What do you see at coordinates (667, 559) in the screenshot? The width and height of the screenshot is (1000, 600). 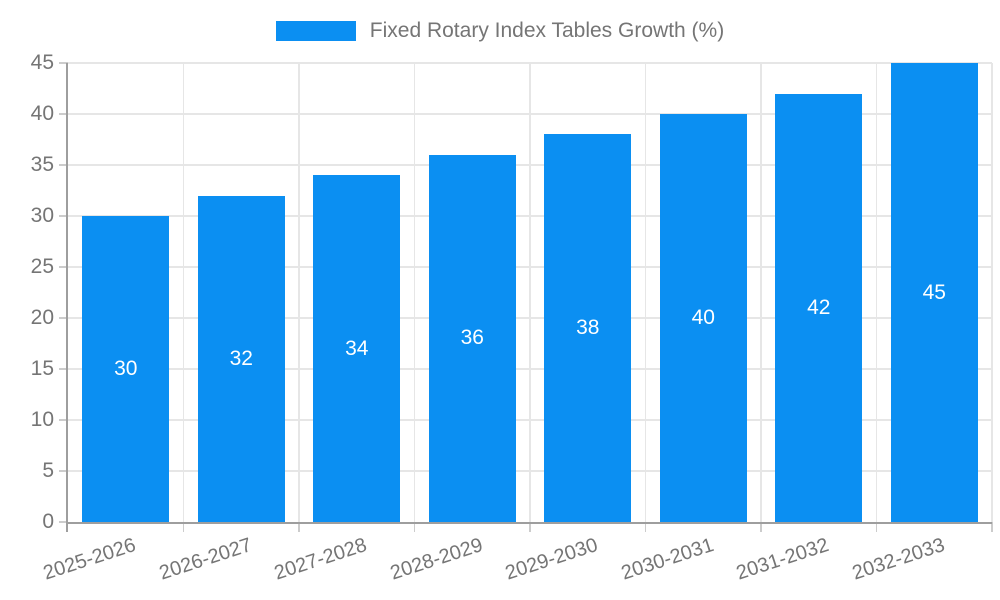 I see `x-tick-label: 2030-2031` at bounding box center [667, 559].